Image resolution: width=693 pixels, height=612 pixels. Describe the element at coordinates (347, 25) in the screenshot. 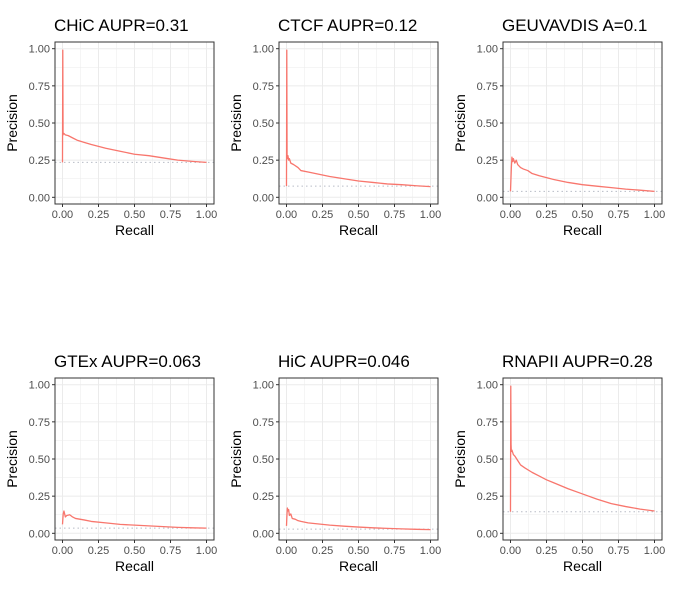

I see `chart-title: CTCF AUPR=0.12` at that location.